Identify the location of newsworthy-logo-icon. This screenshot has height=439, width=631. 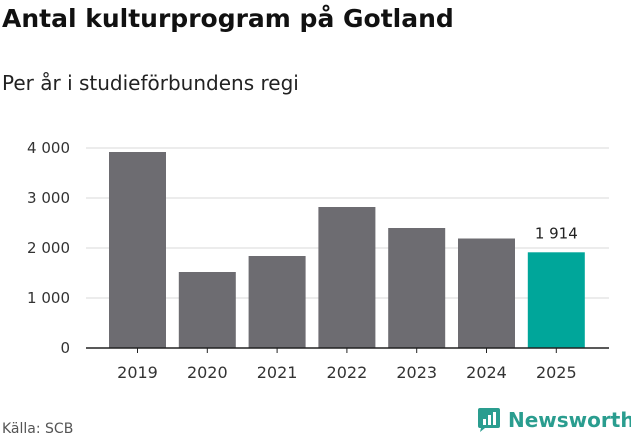
(489, 420).